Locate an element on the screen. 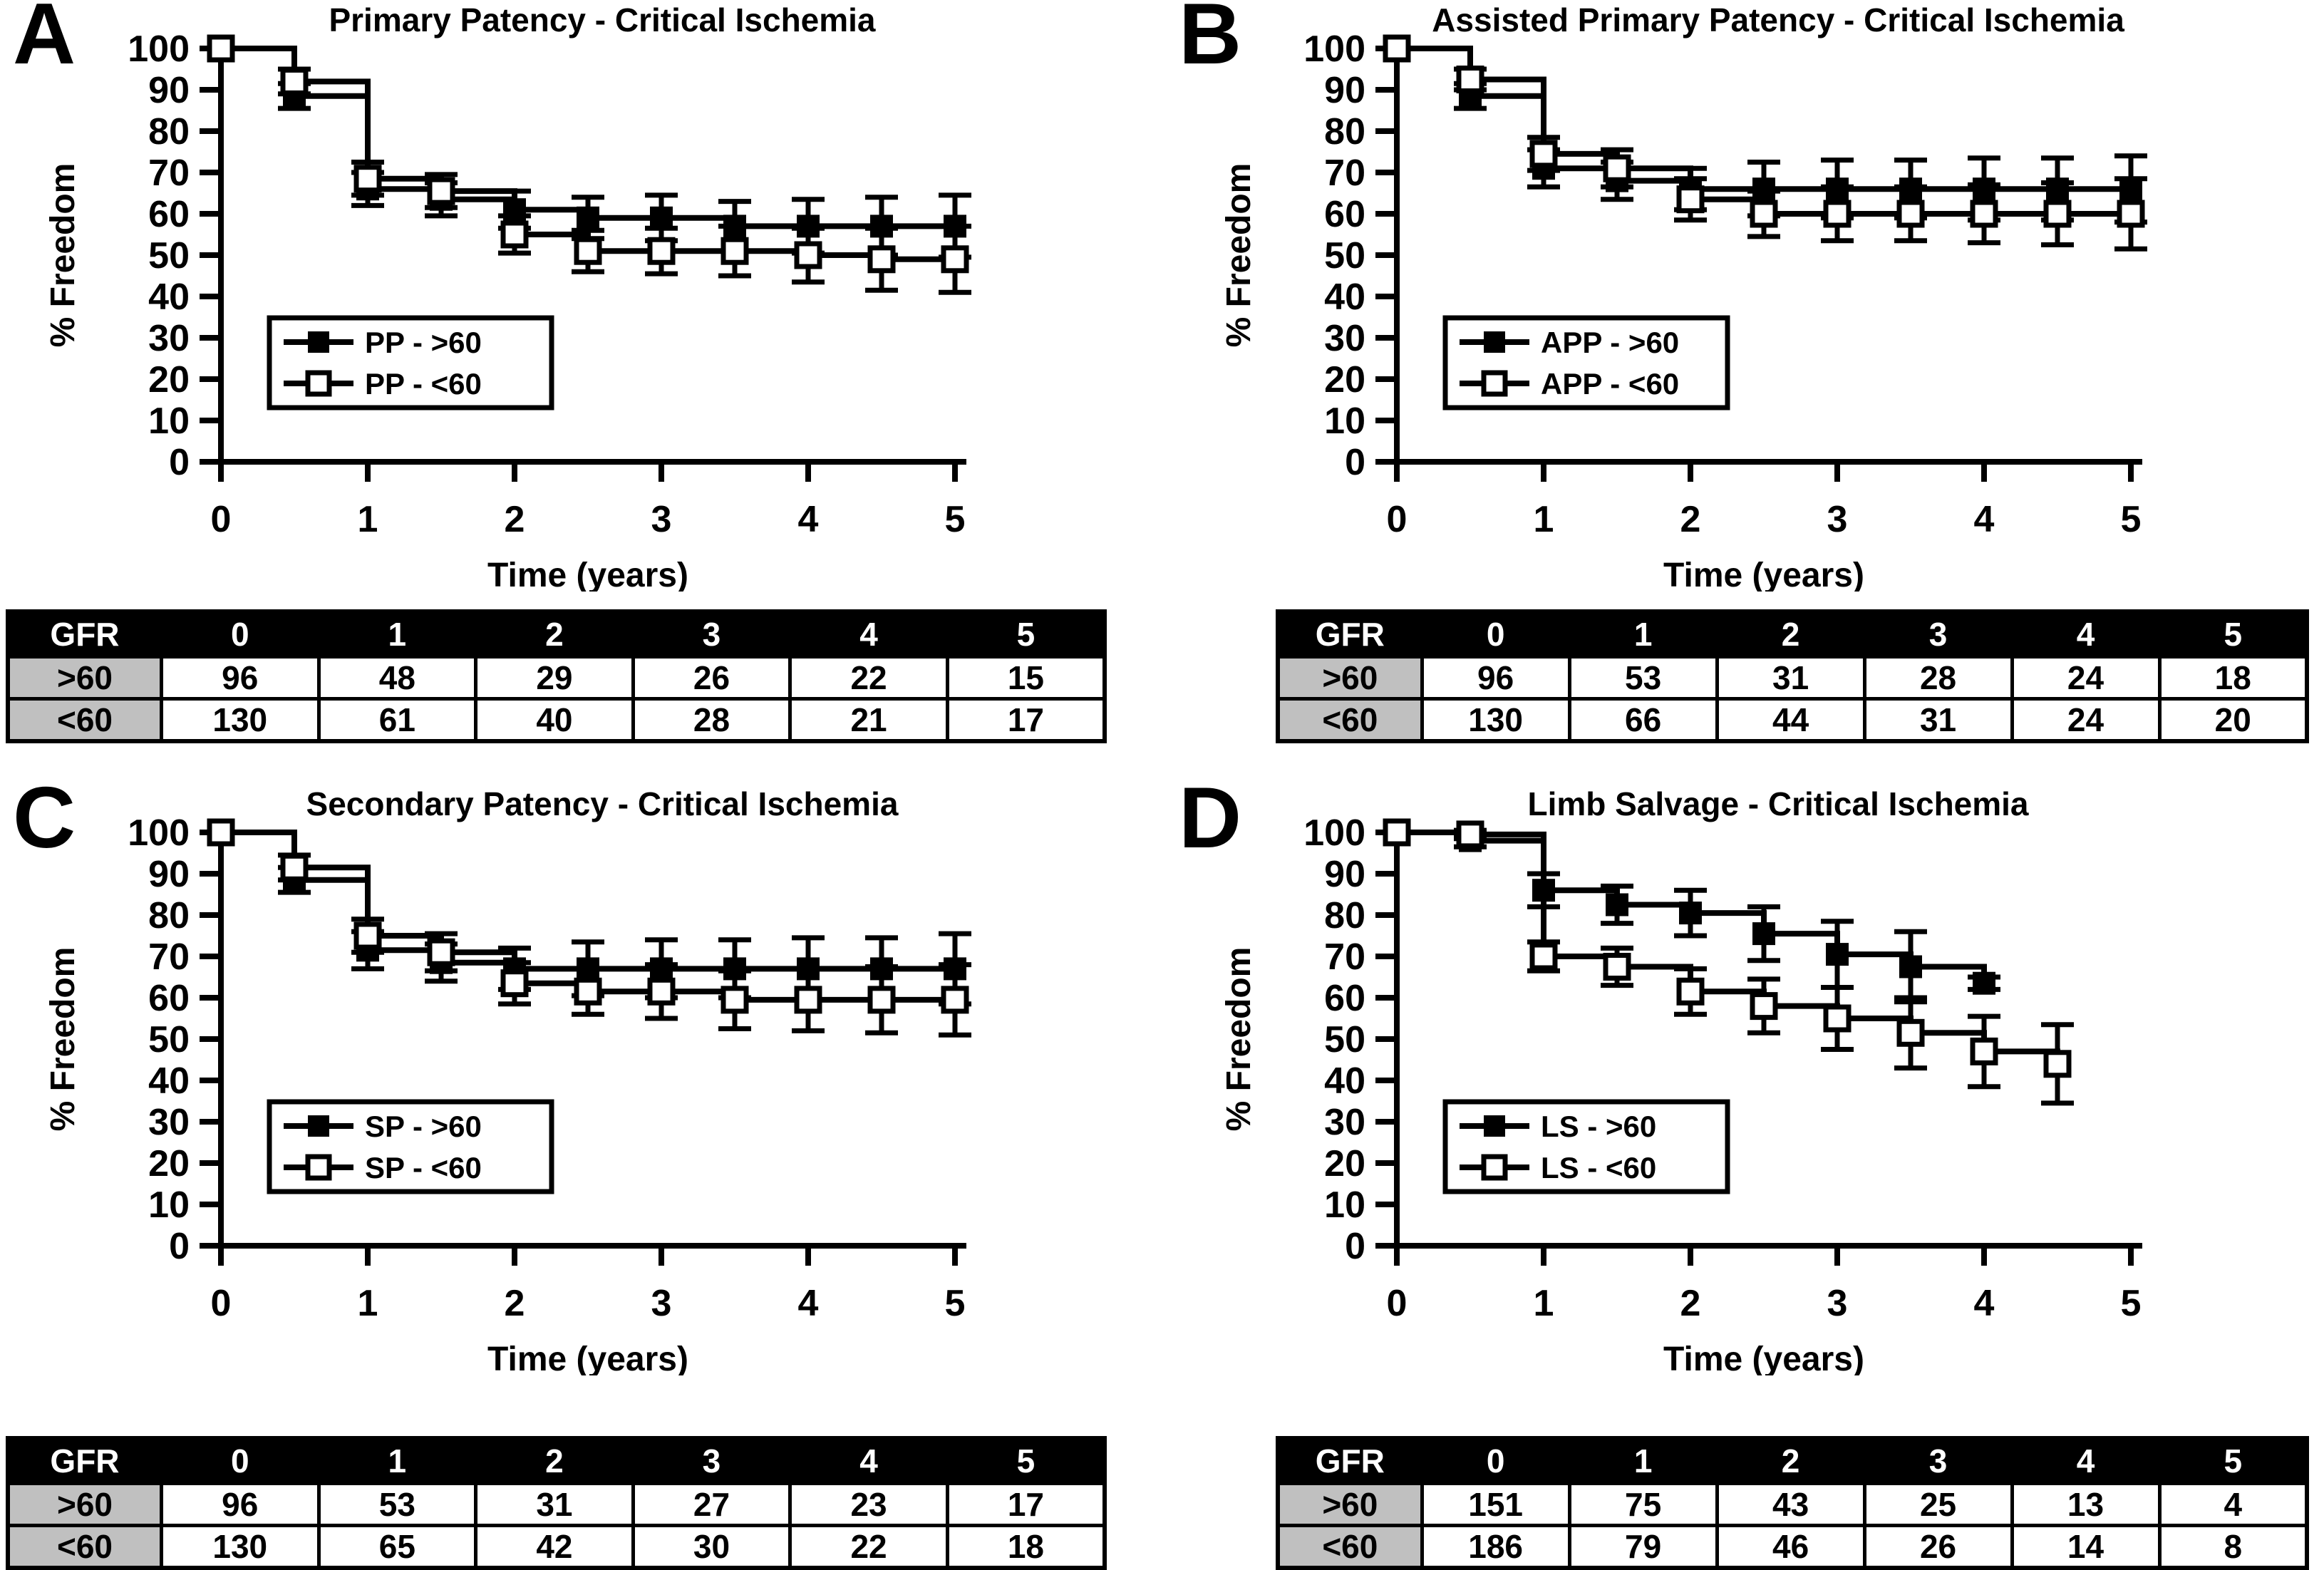 The height and width of the screenshot is (1570, 2324). legend-label: APP - >60 is located at coordinates (1610, 342).